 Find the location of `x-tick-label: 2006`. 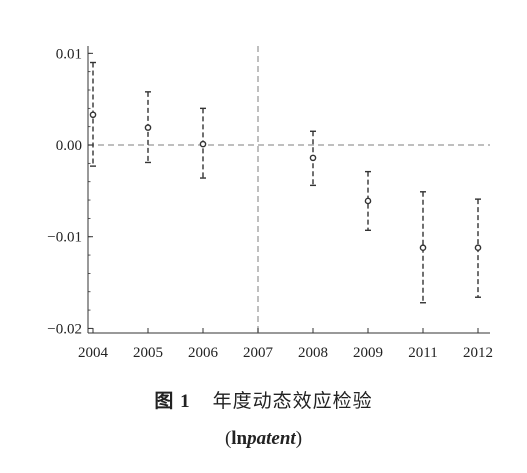

x-tick-label: 2006 is located at coordinates (203, 353).